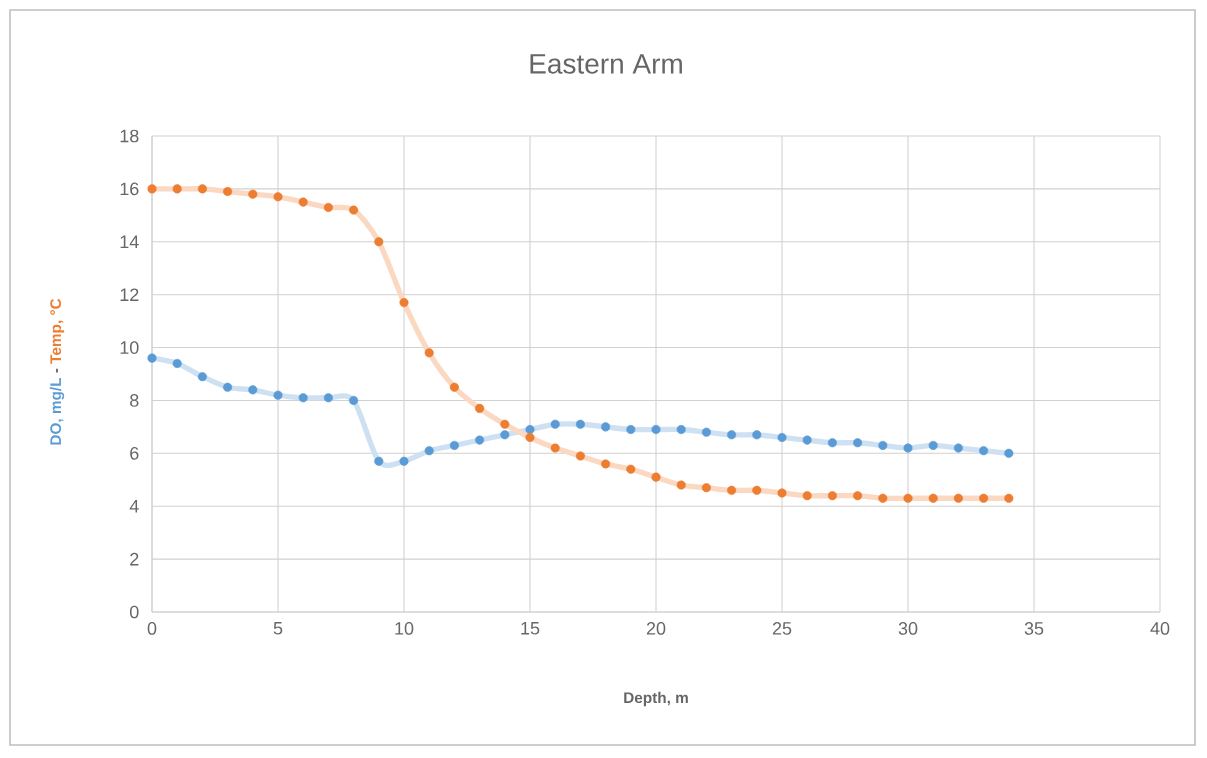  What do you see at coordinates (656, 699) in the screenshot?
I see `x-axis-title: Depth, m` at bounding box center [656, 699].